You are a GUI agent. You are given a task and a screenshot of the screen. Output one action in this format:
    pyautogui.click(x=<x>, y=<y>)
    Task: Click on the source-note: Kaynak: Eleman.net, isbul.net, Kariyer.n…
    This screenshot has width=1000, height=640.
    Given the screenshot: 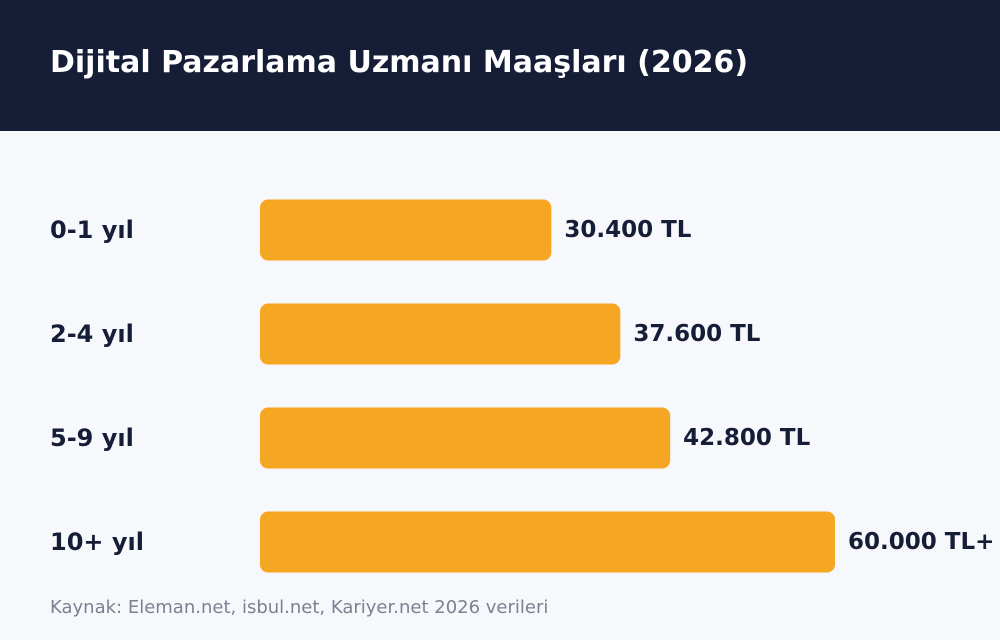 What is the action you would take?
    pyautogui.click(x=299, y=607)
    